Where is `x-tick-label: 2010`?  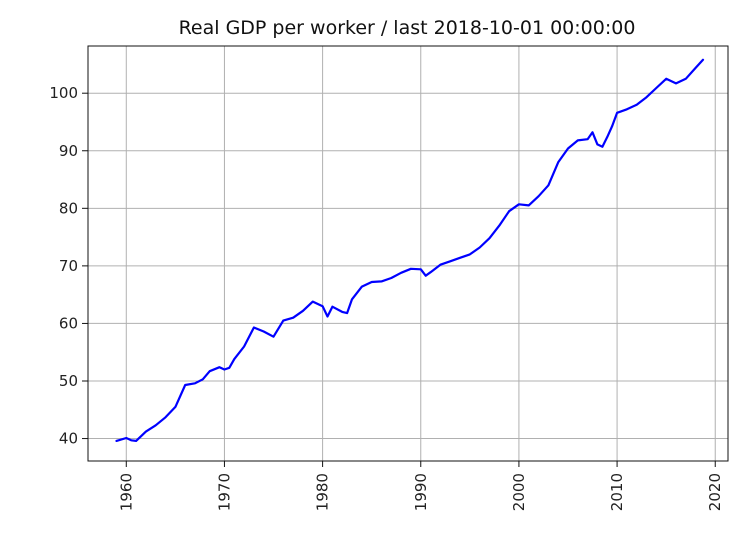
x-tick-label: 2010 is located at coordinates (617, 492).